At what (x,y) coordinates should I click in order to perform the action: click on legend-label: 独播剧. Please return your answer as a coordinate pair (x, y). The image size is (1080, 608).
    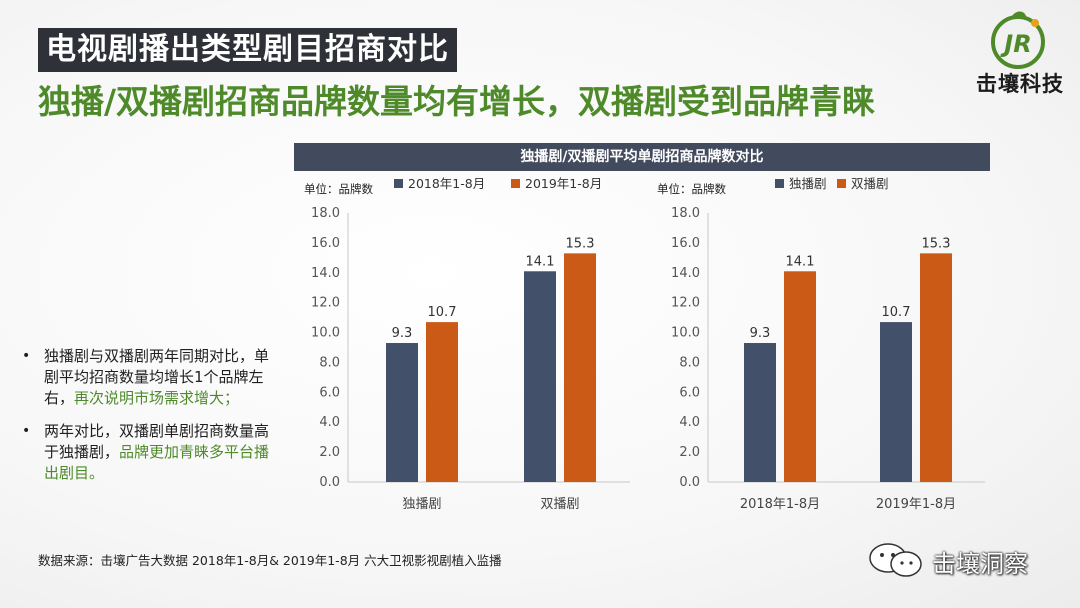
    Looking at the image, I should click on (808, 183).